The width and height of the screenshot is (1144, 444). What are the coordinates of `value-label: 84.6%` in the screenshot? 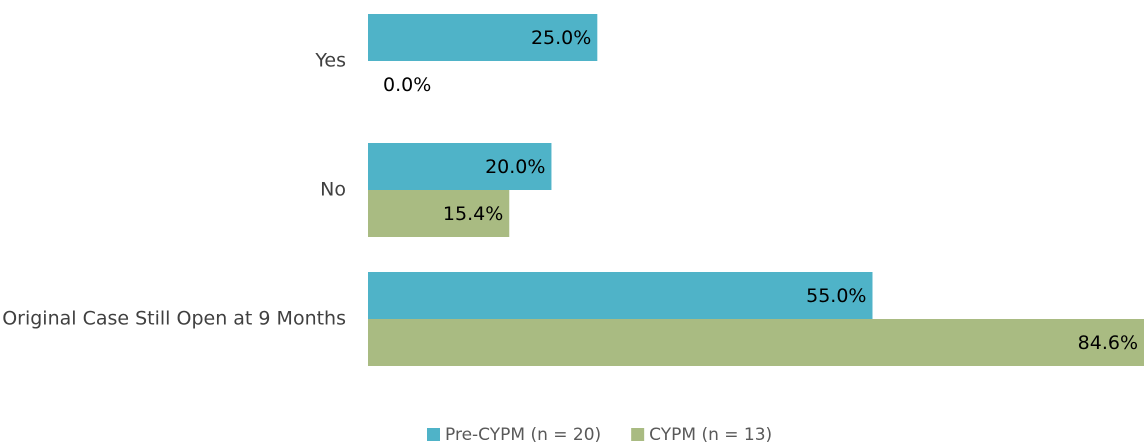 It's located at (1108, 343).